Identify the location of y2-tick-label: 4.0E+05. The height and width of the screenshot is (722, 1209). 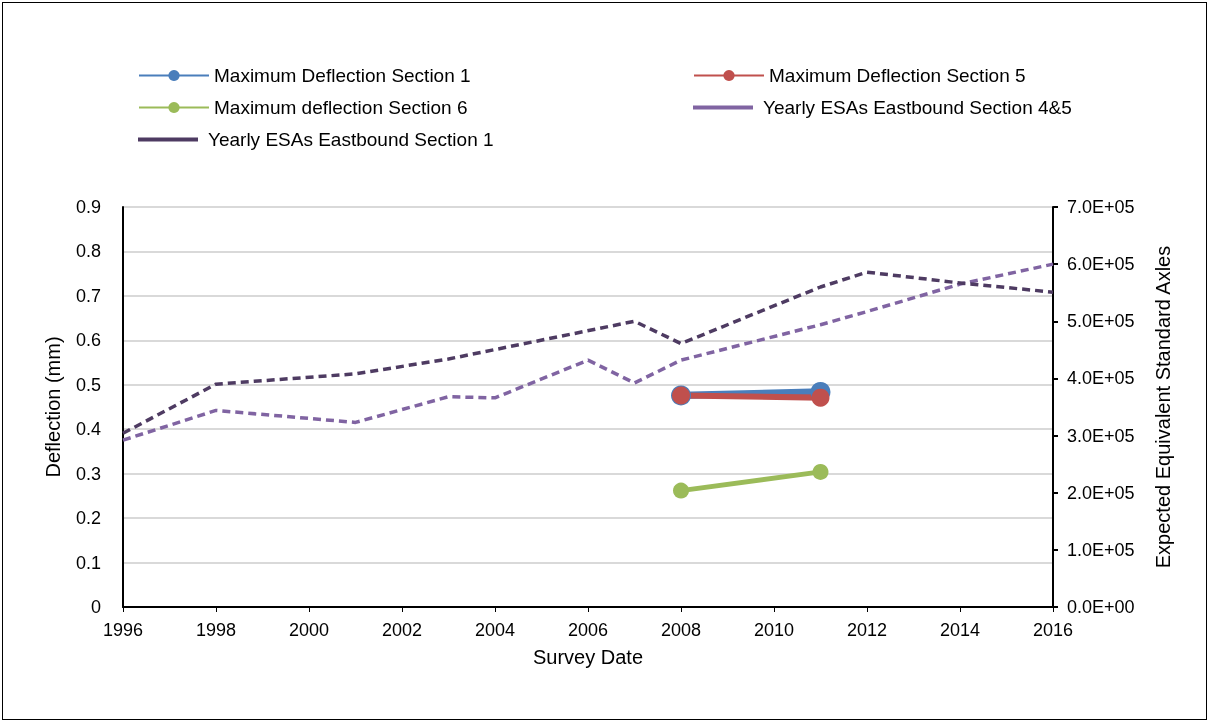
(1101, 378).